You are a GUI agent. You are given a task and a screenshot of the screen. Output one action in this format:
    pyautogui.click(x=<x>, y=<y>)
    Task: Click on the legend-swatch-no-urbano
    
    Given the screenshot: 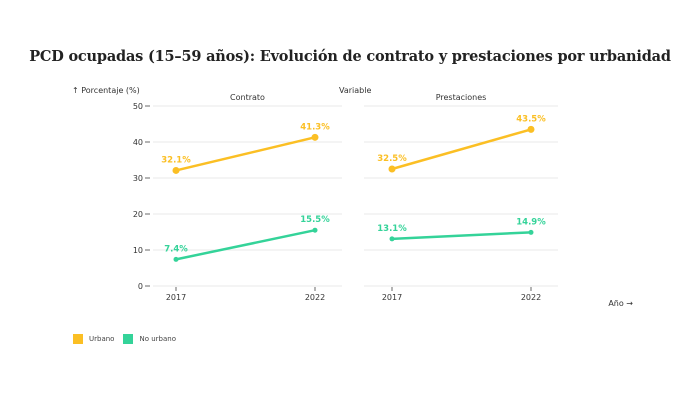 What is the action you would take?
    pyautogui.click(x=128, y=339)
    